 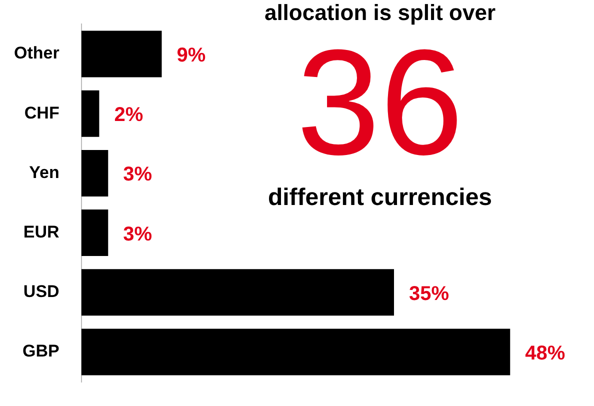 What do you see at coordinates (41, 232) in the screenshot?
I see `y-tick-label: EUR` at bounding box center [41, 232].